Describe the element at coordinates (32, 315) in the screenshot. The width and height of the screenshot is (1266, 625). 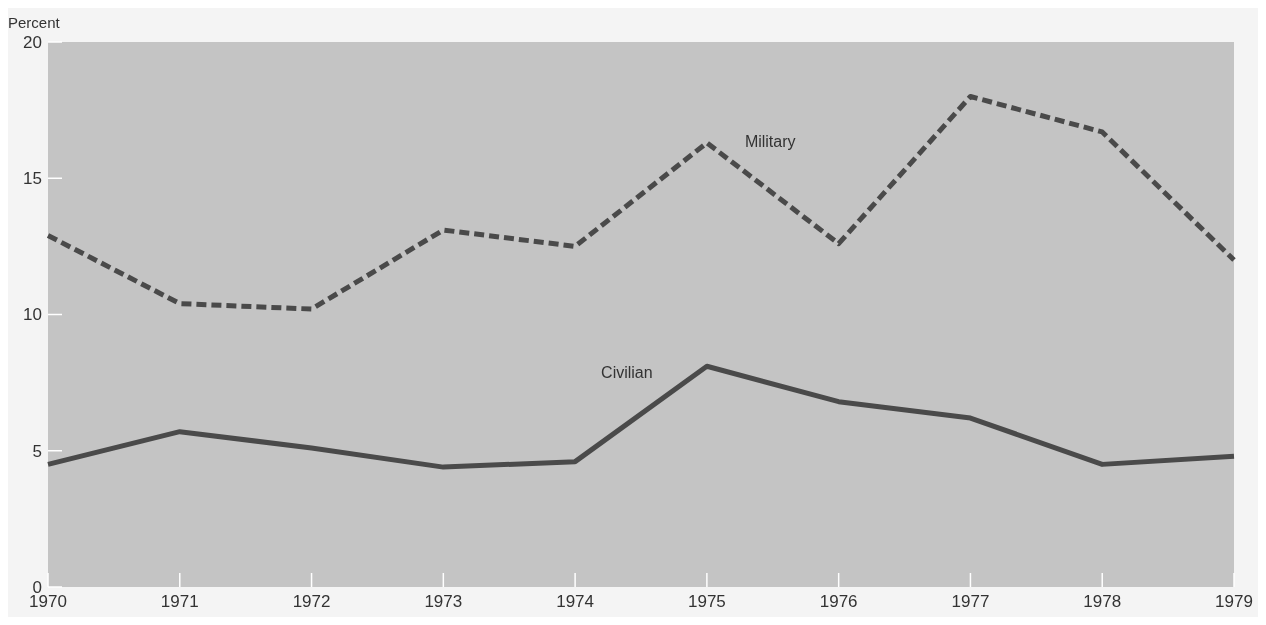
I see `y-tick-label: 10` at that location.